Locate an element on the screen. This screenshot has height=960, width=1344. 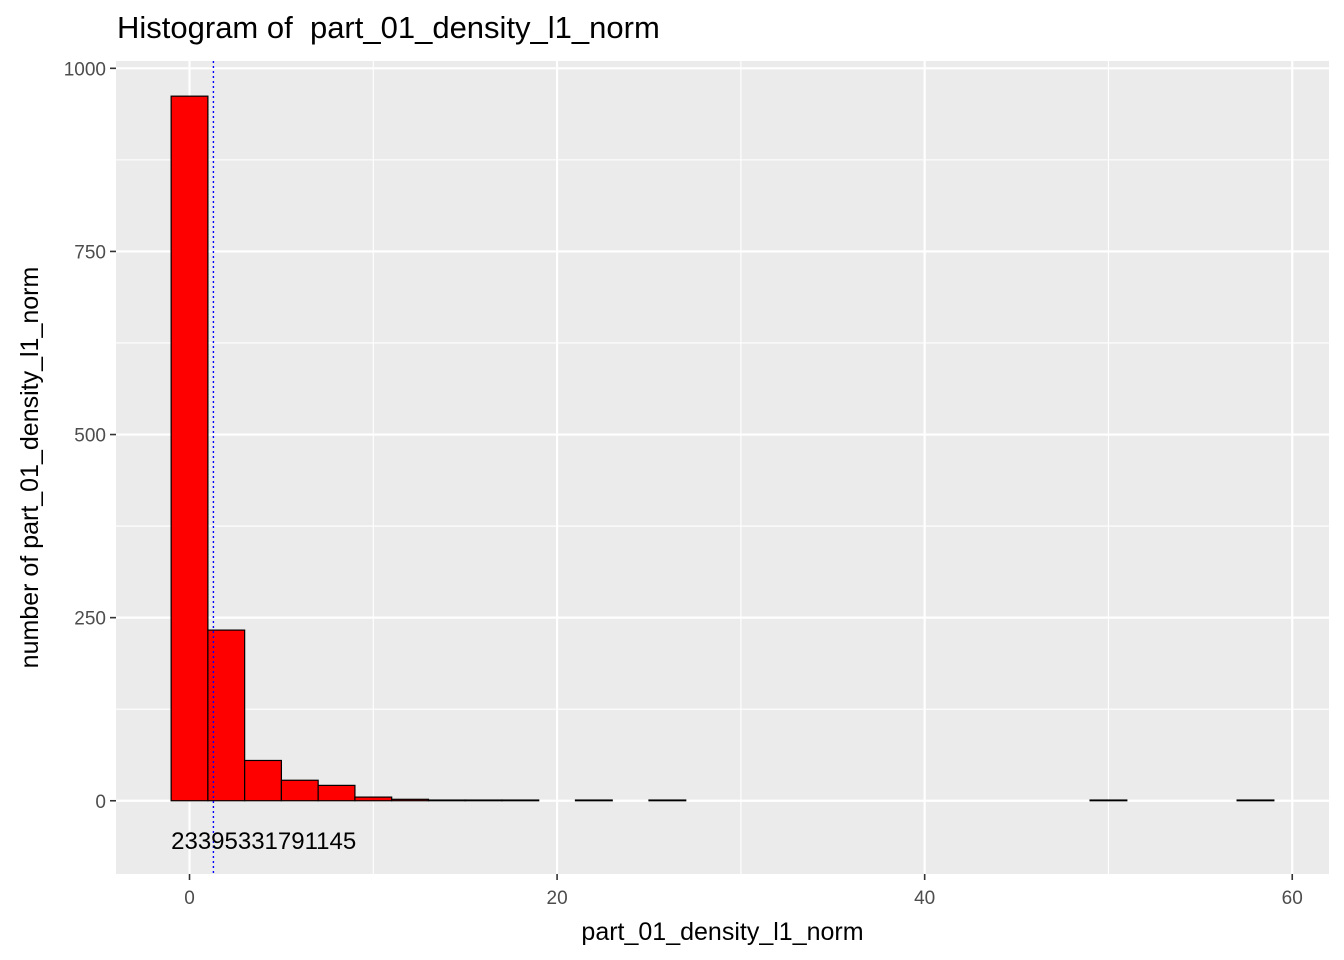
y-axis-title: number of part_01_density_l1_norm is located at coordinates (30, 468).